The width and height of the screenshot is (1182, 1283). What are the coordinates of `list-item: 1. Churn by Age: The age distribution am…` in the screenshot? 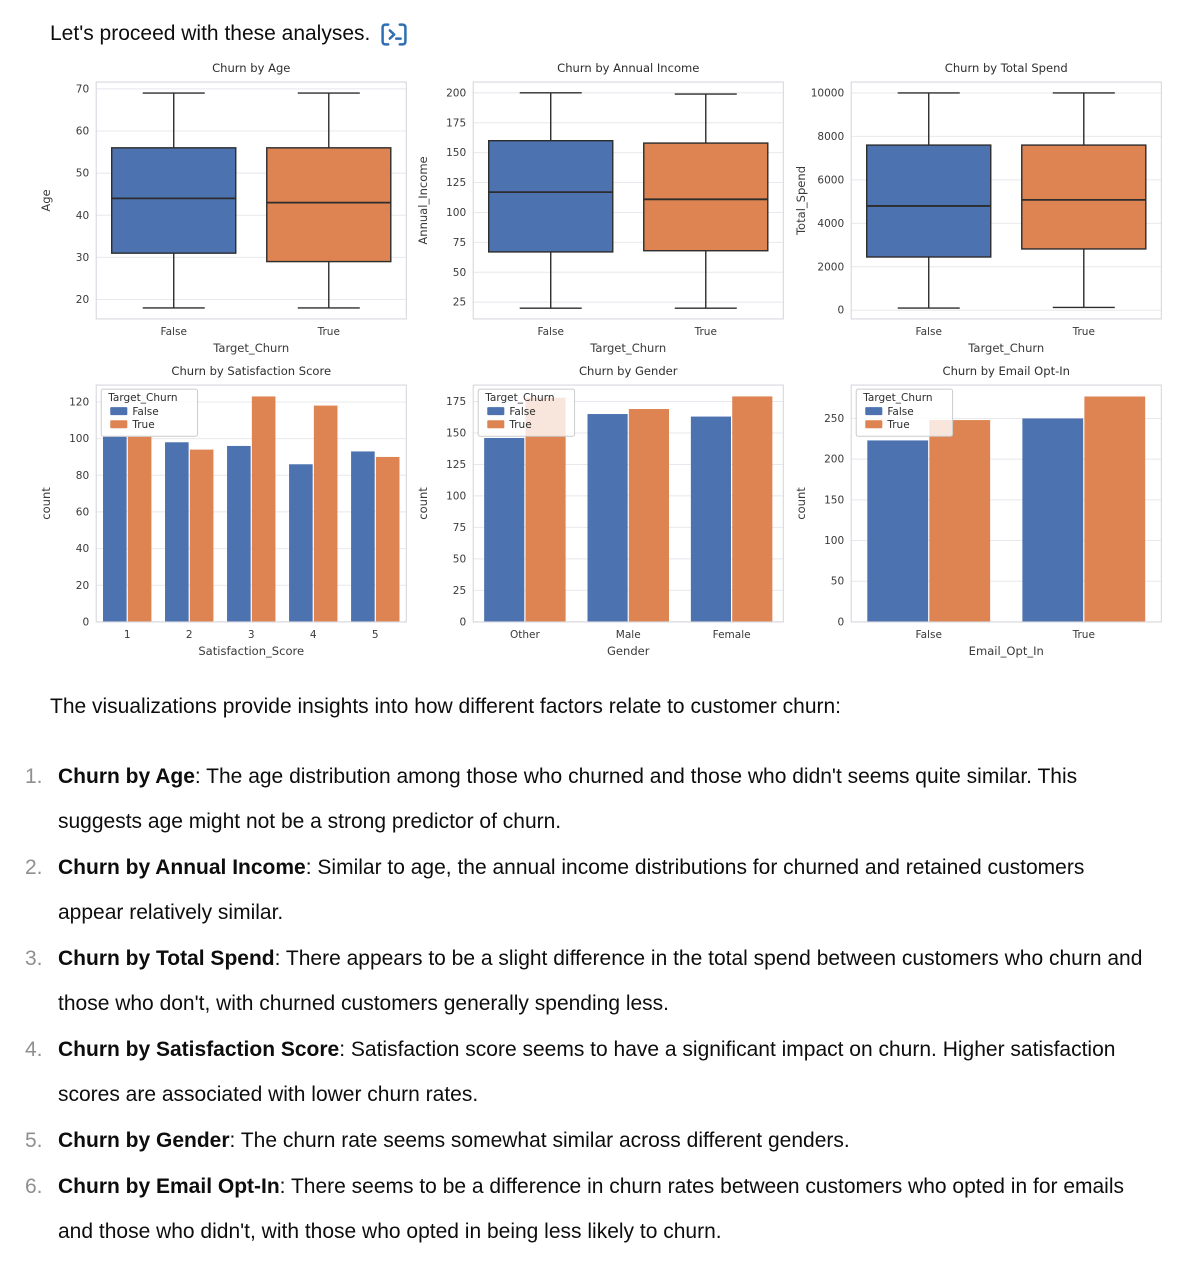 It's located at (591, 799).